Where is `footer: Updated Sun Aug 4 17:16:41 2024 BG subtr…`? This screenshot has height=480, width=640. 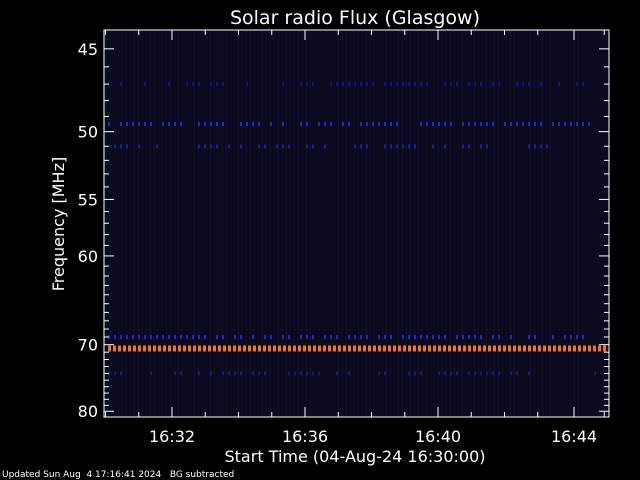 footer: Updated Sun Aug 4 17:16:41 2024 BG subtr… is located at coordinates (118, 475).